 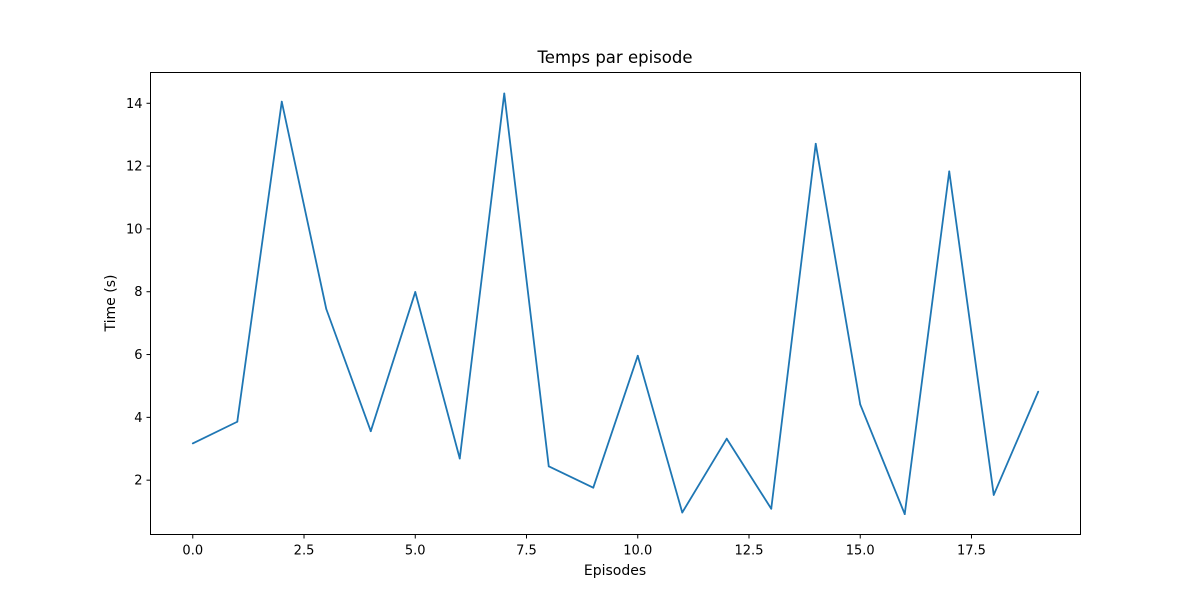 I want to click on y-tick-label: 6, so click(x=138, y=355).